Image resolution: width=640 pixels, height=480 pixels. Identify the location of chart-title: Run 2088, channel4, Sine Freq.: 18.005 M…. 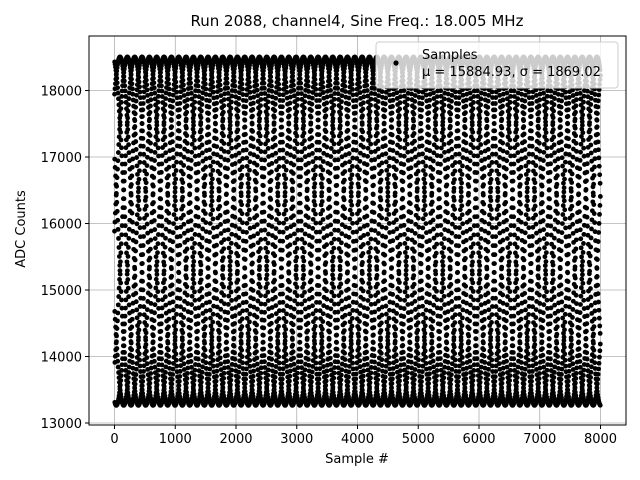
(357, 21).